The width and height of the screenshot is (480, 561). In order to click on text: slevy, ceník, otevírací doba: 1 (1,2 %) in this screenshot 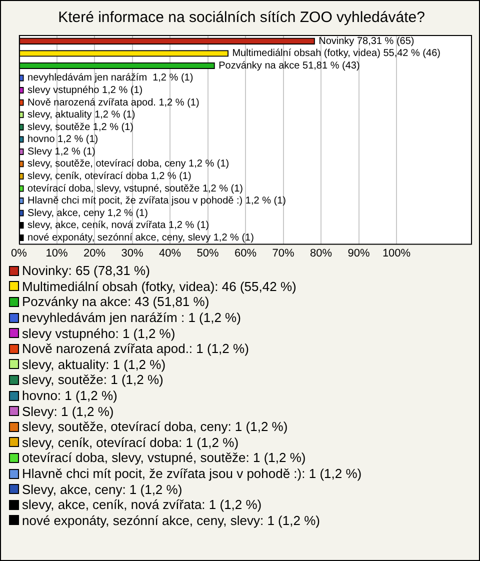, I will do `click(130, 442)`.